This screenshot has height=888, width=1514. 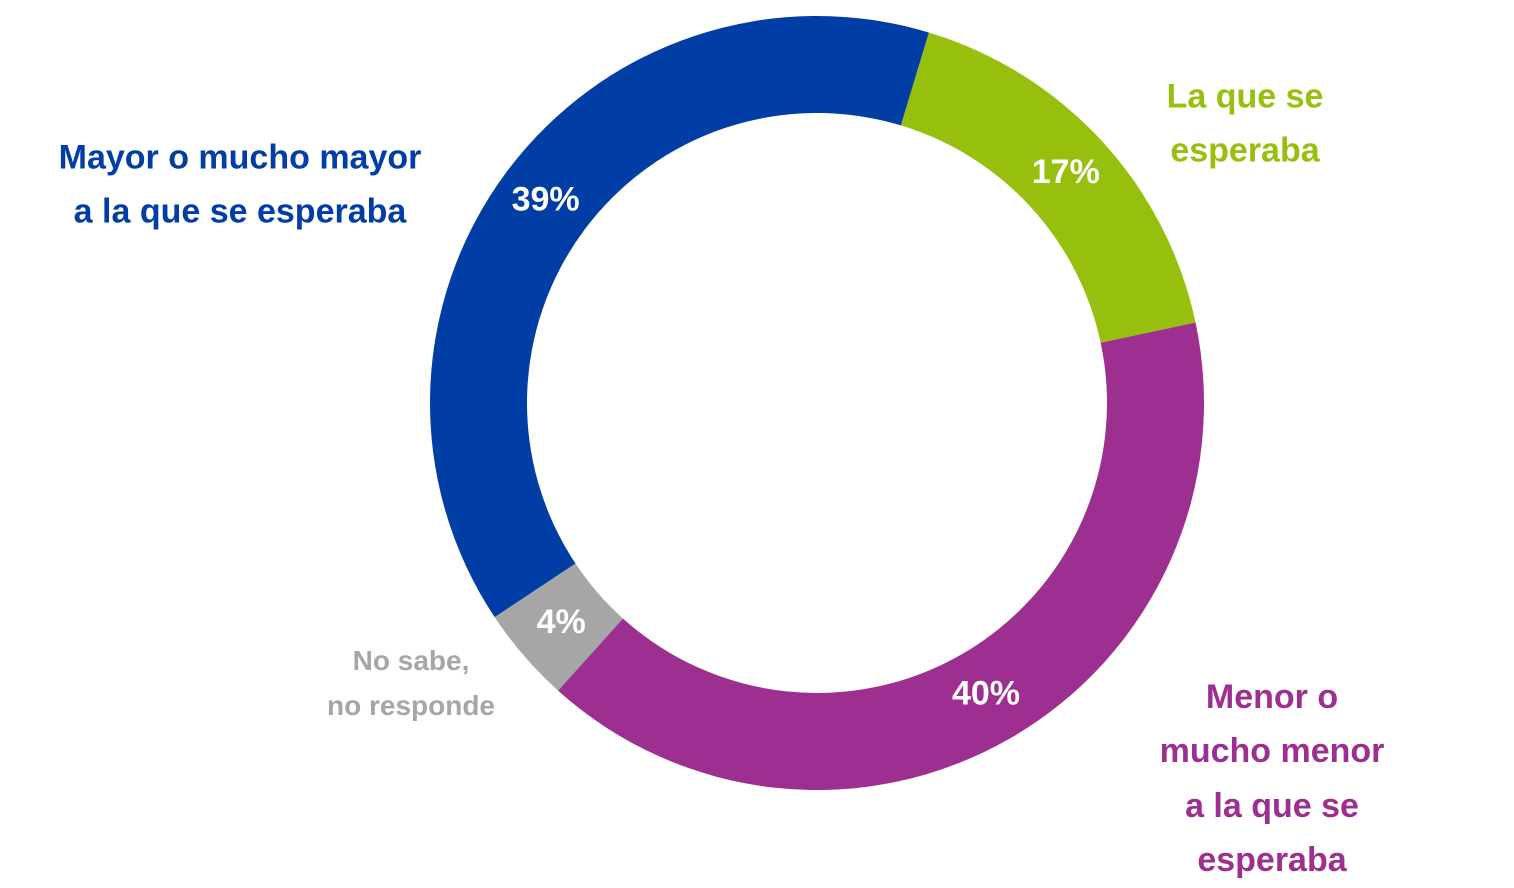 I want to click on category-label: Mayor o mucho mayor a la que se esperaba, so click(x=240, y=184).